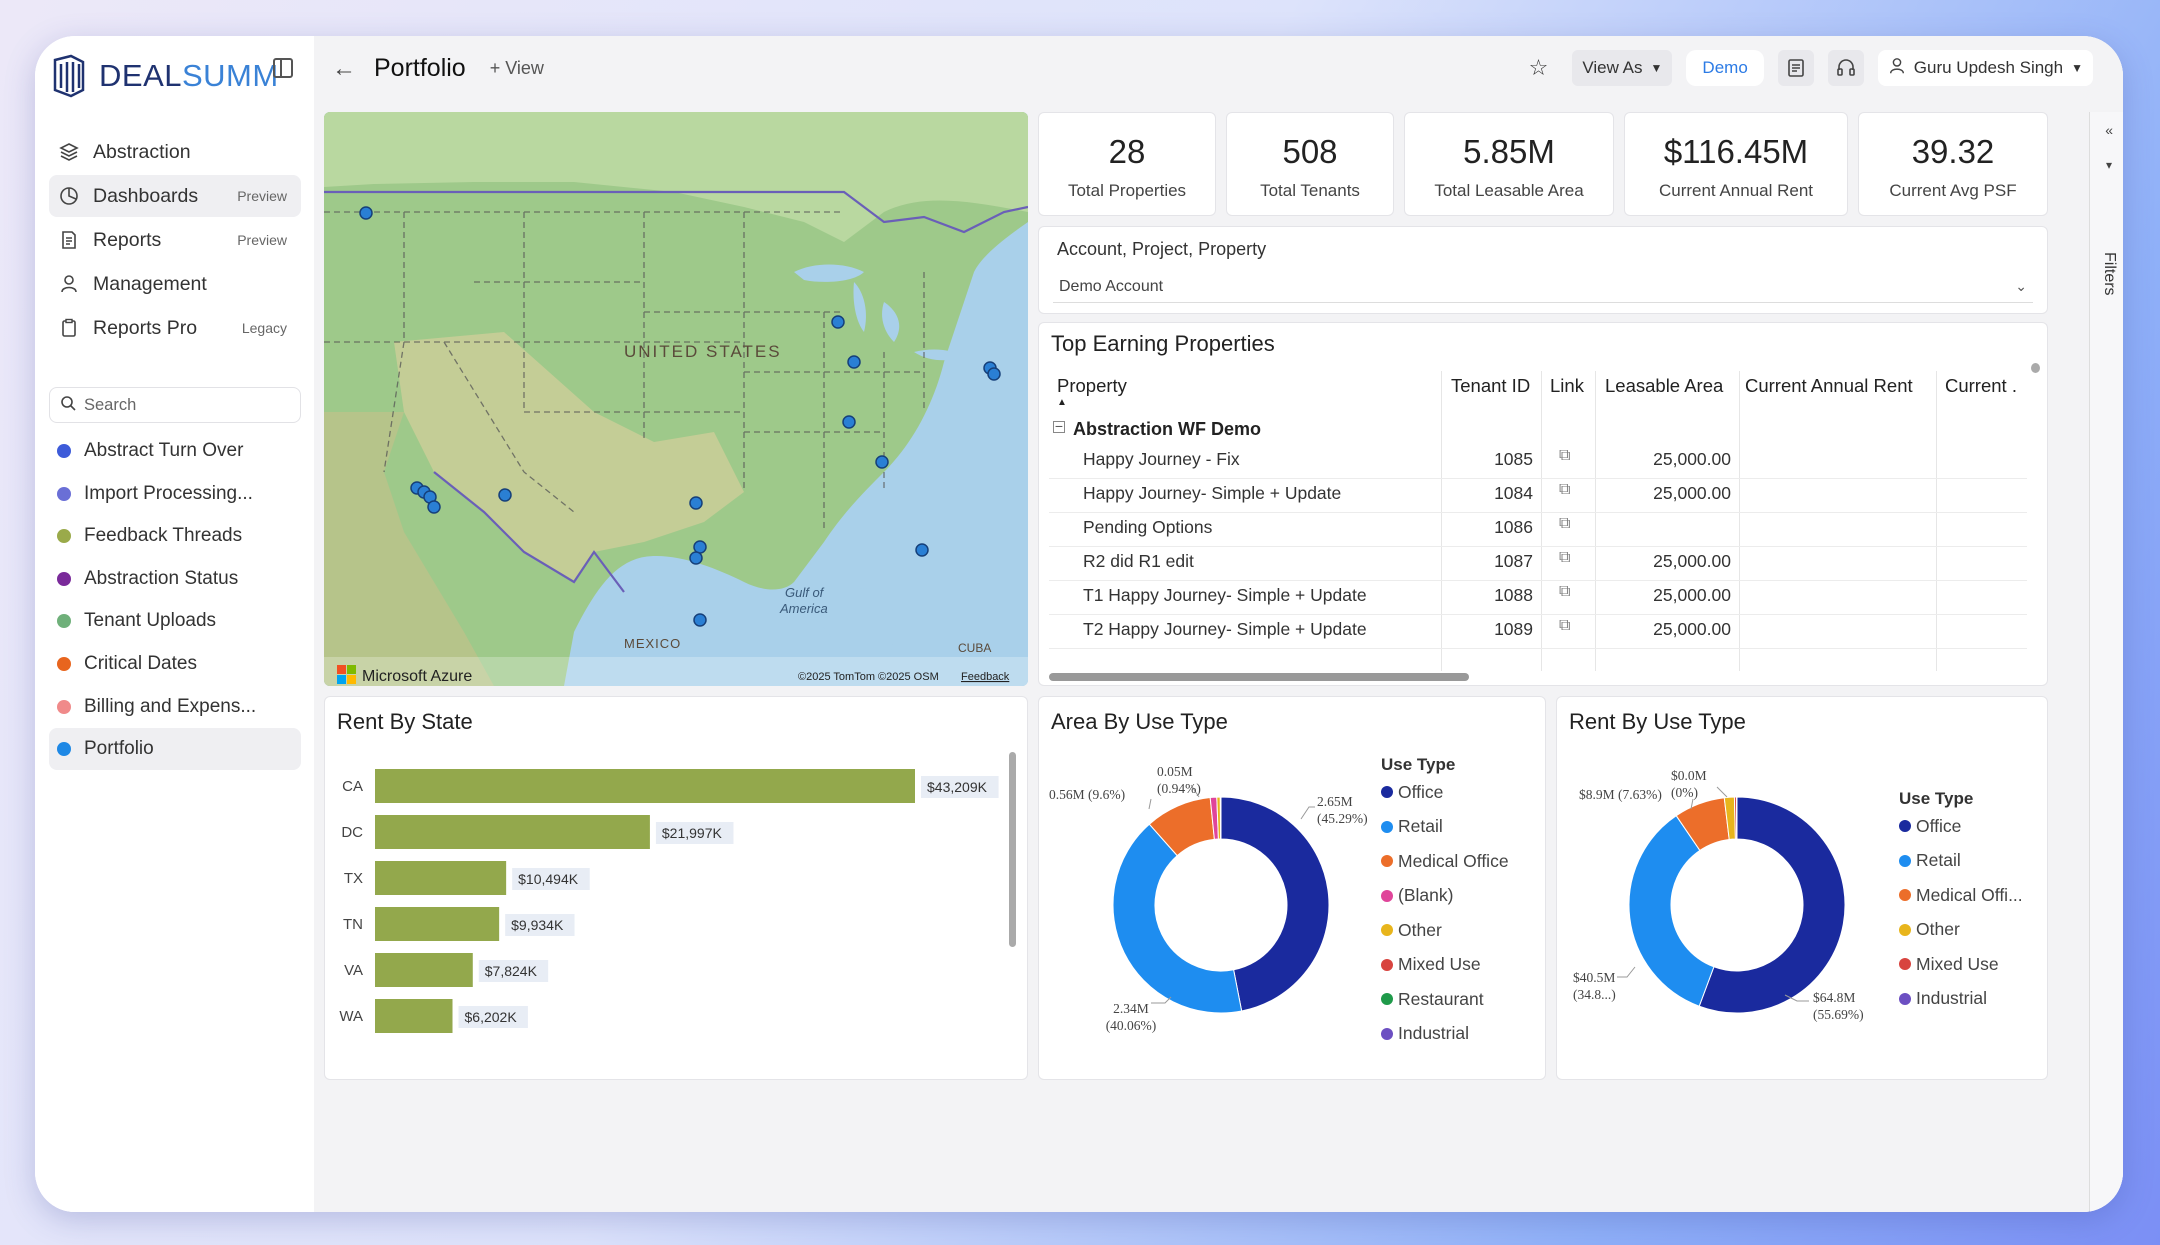 This screenshot has width=2160, height=1245. Describe the element at coordinates (175, 664) in the screenshot. I see `report-item: Critical Dates` at that location.